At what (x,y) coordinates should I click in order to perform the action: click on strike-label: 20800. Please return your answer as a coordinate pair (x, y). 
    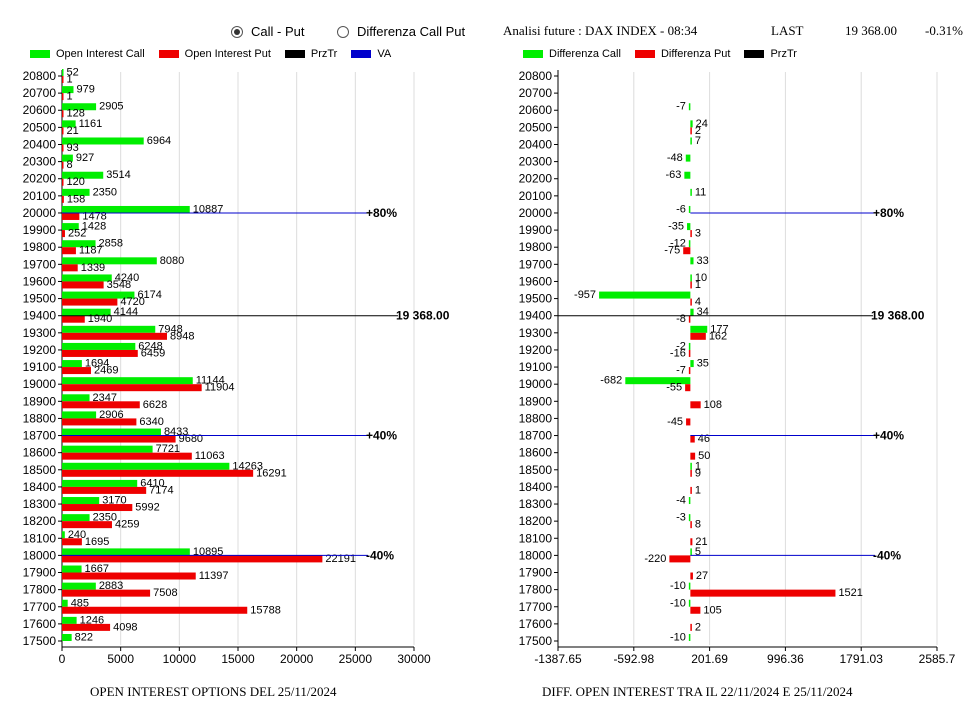
    Looking at the image, I should click on (536, 76).